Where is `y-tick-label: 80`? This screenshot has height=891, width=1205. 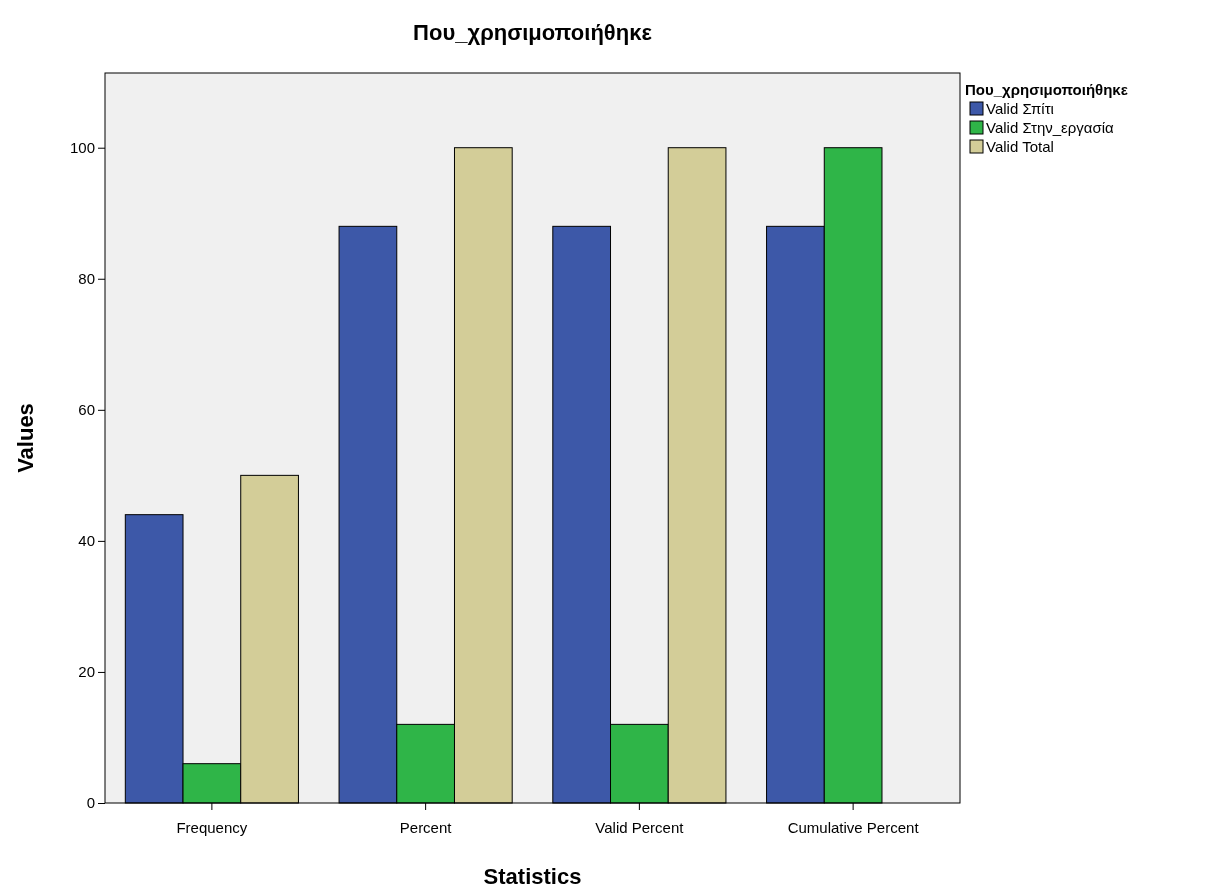 y-tick-label: 80 is located at coordinates (86, 279).